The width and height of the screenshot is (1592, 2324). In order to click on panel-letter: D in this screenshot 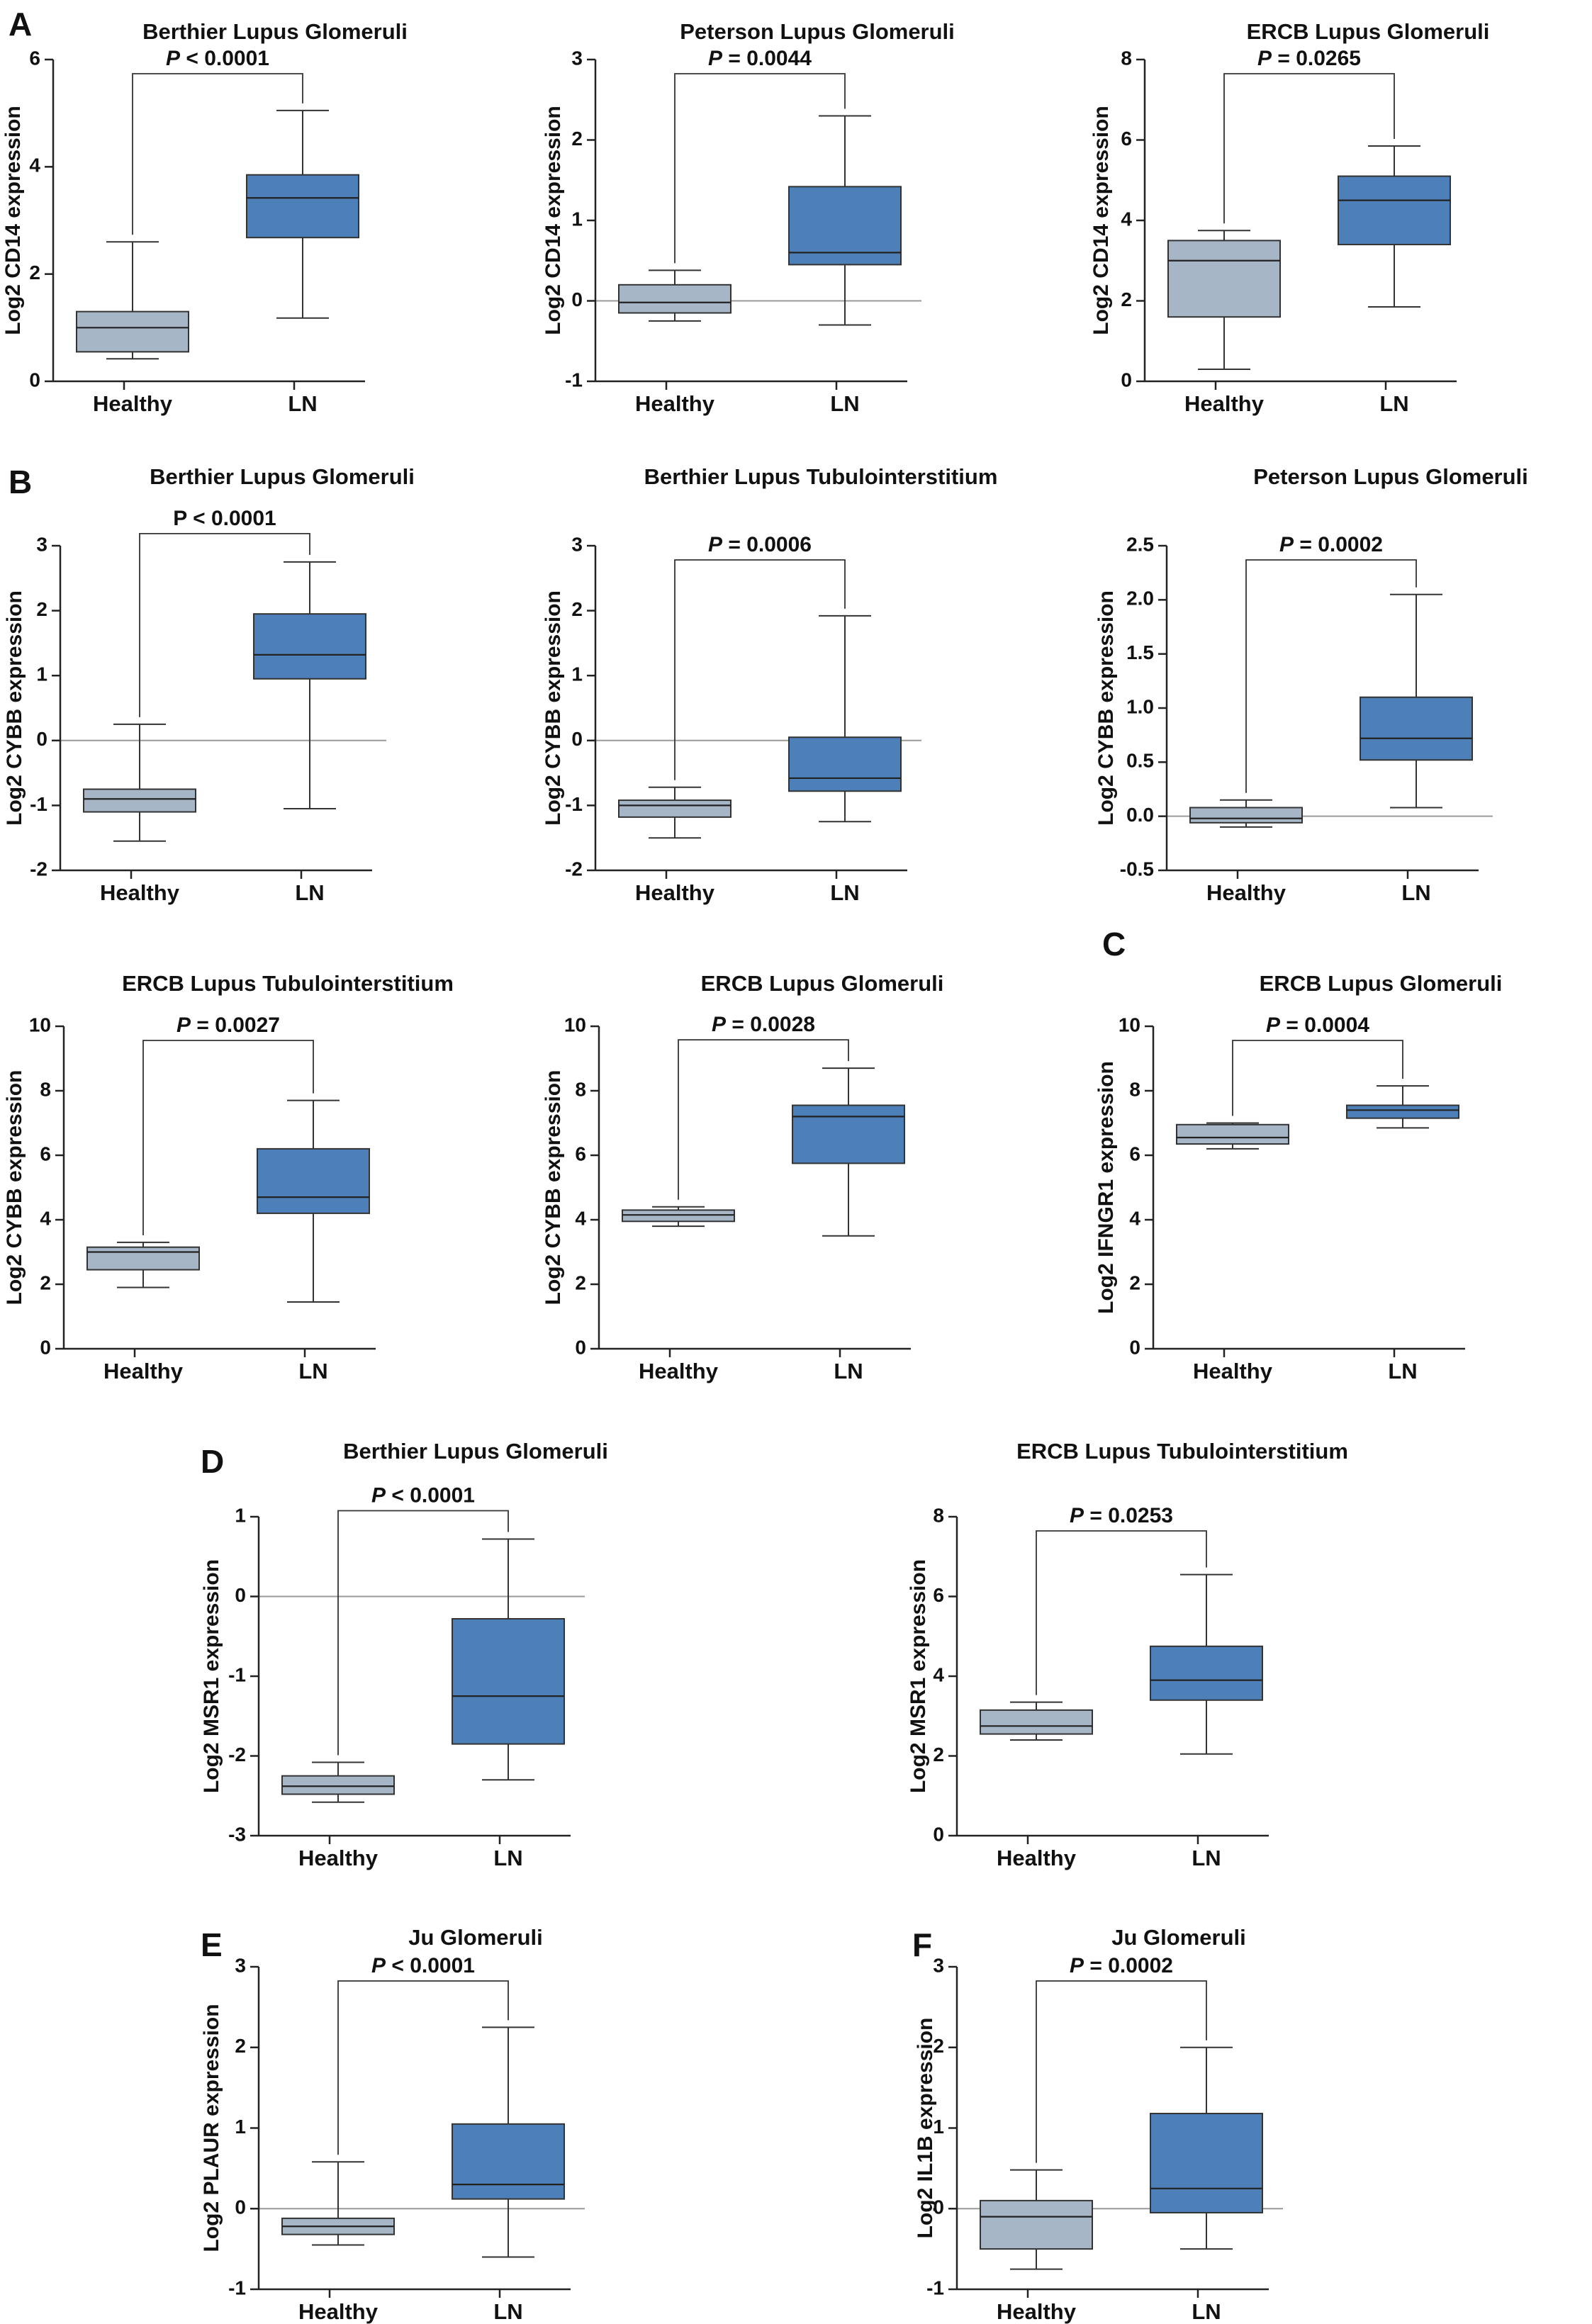, I will do `click(213, 1461)`.